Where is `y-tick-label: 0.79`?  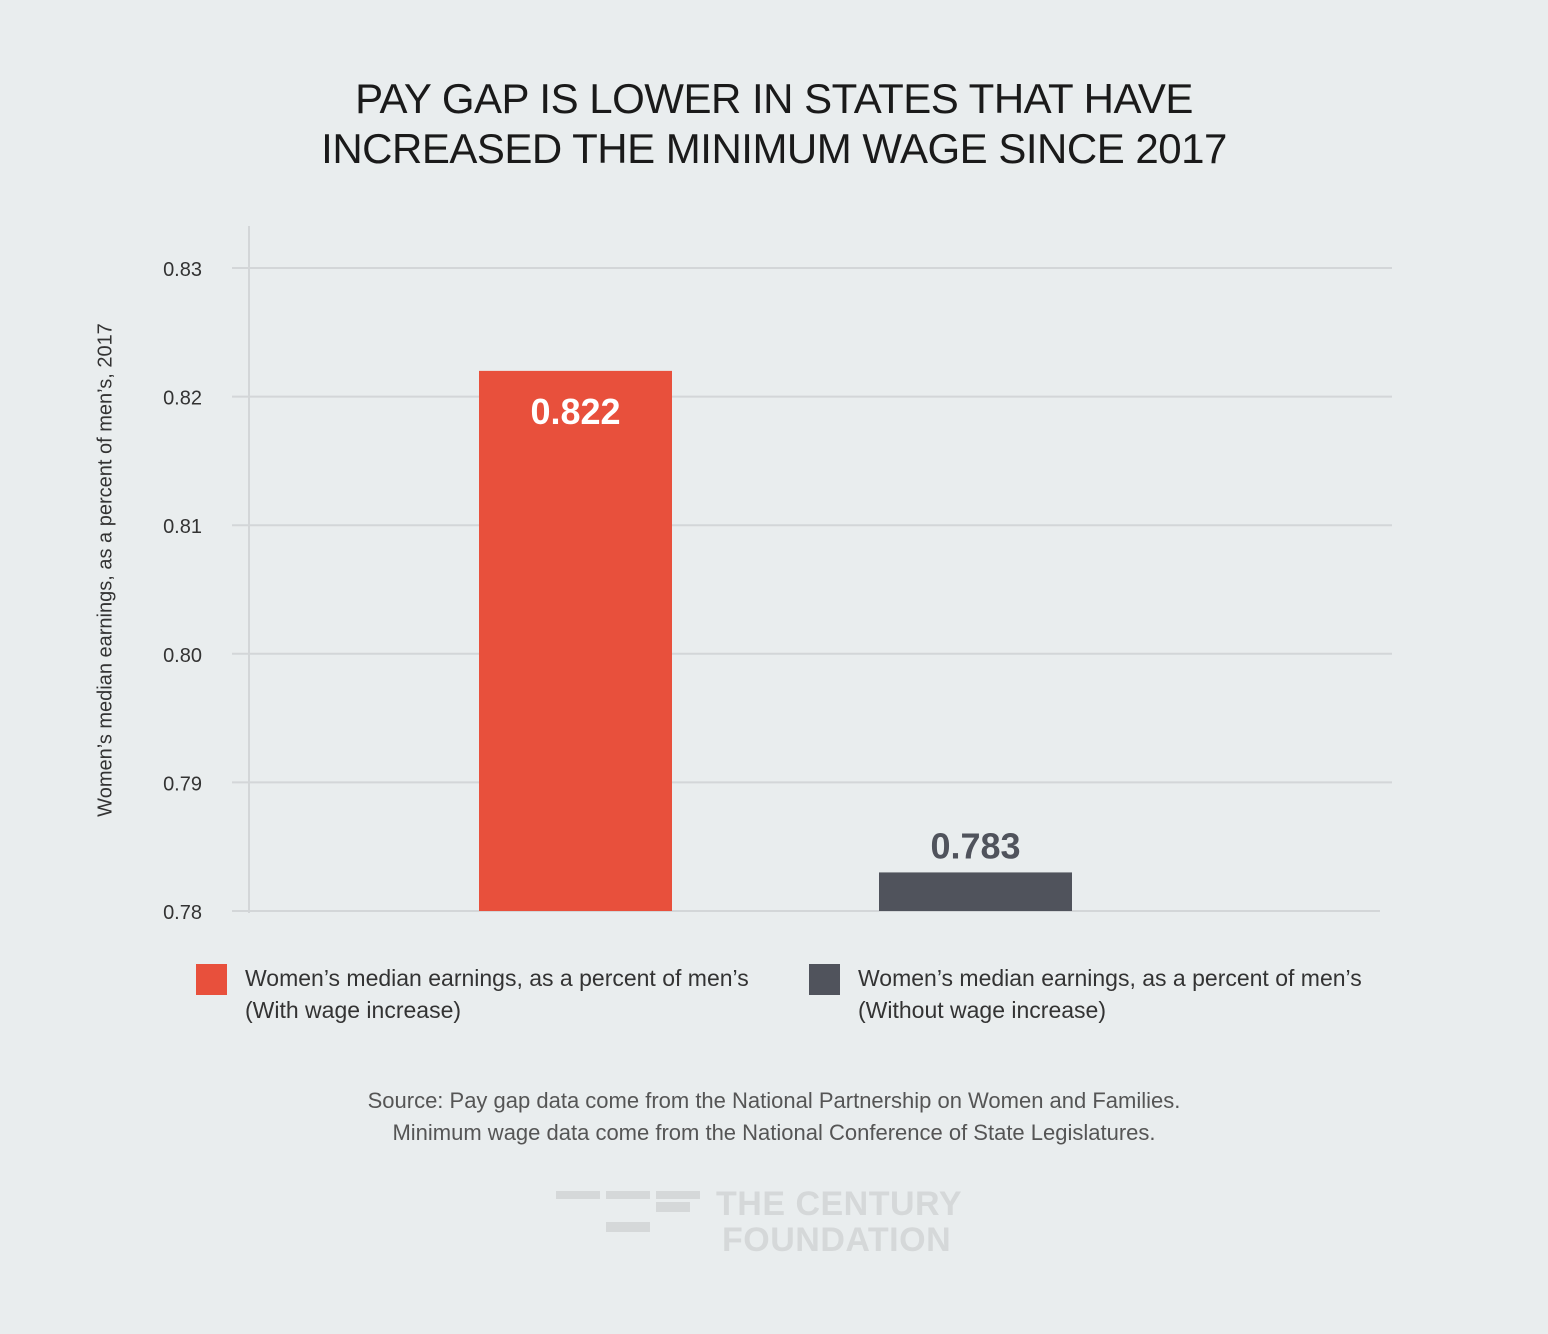
y-tick-label: 0.79 is located at coordinates (182, 784).